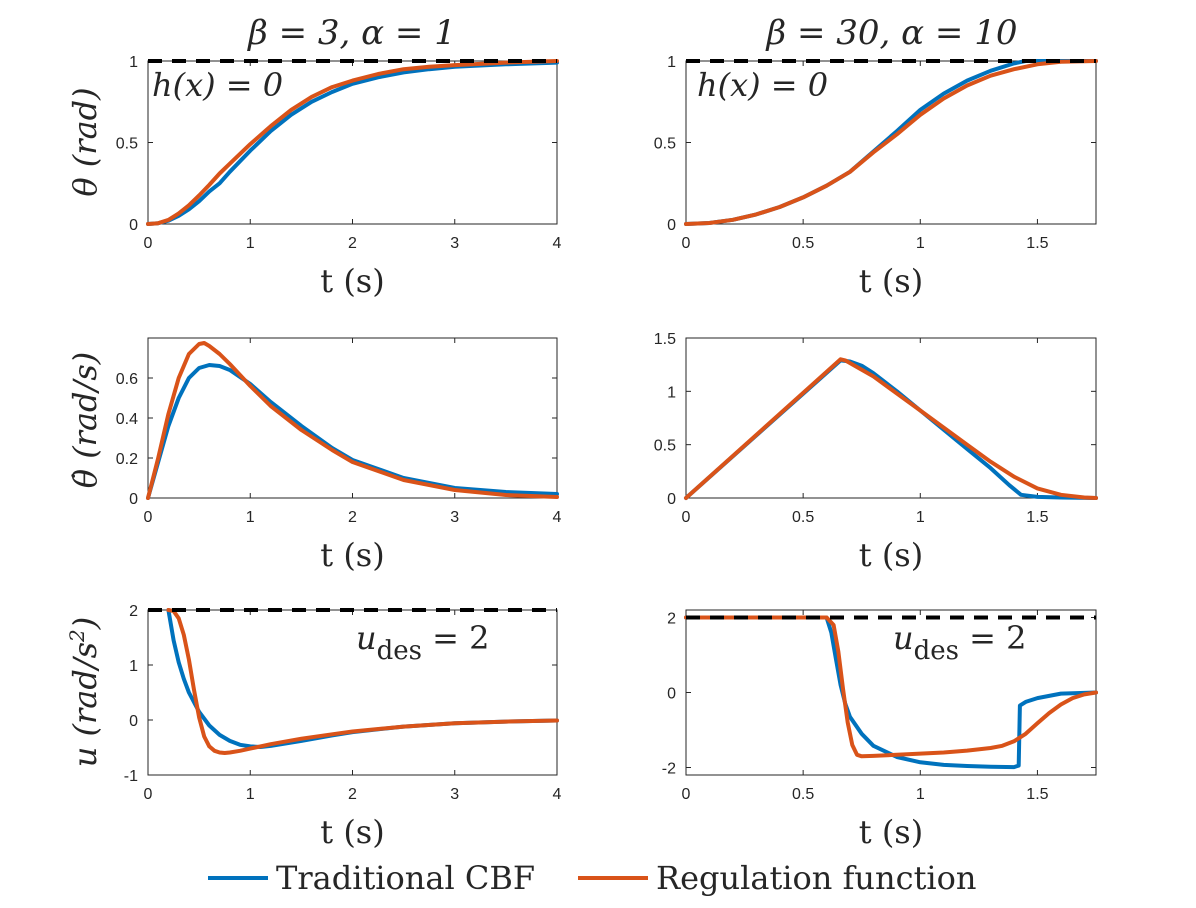 This screenshot has height=908, width=1196. What do you see at coordinates (127, 419) in the screenshot?
I see `y-tick-label: 0.4` at bounding box center [127, 419].